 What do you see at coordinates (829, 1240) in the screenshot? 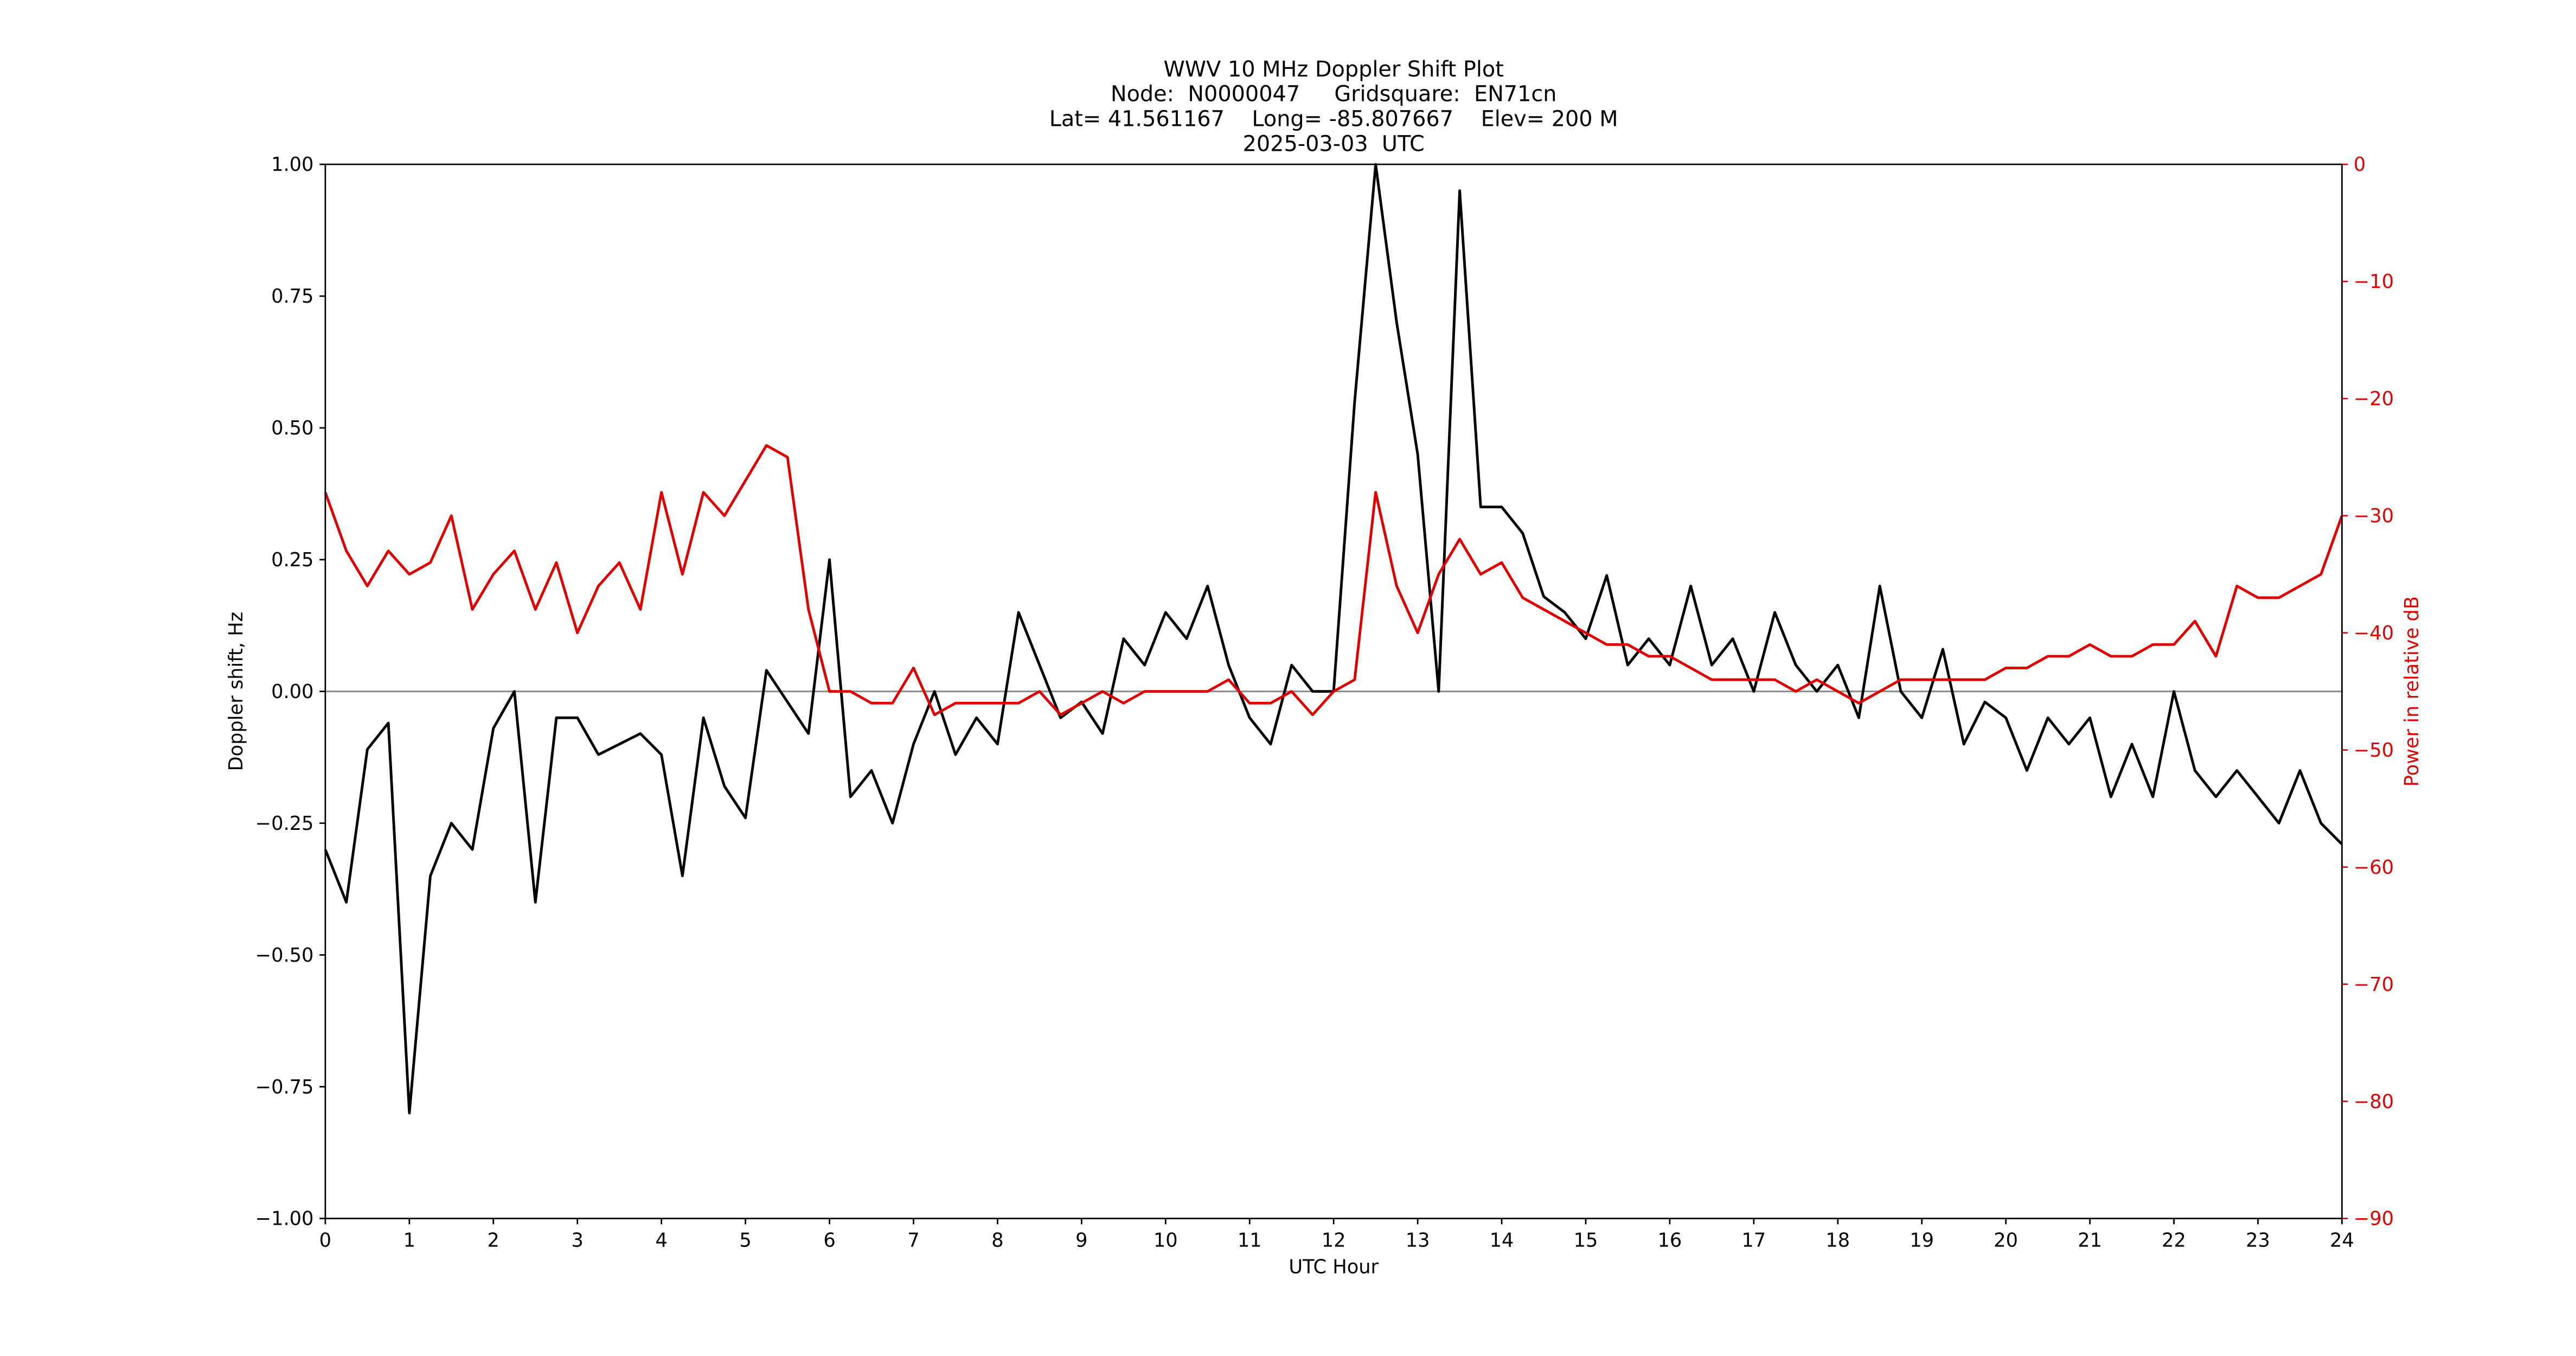
I see `x-tick-label: 6` at bounding box center [829, 1240].